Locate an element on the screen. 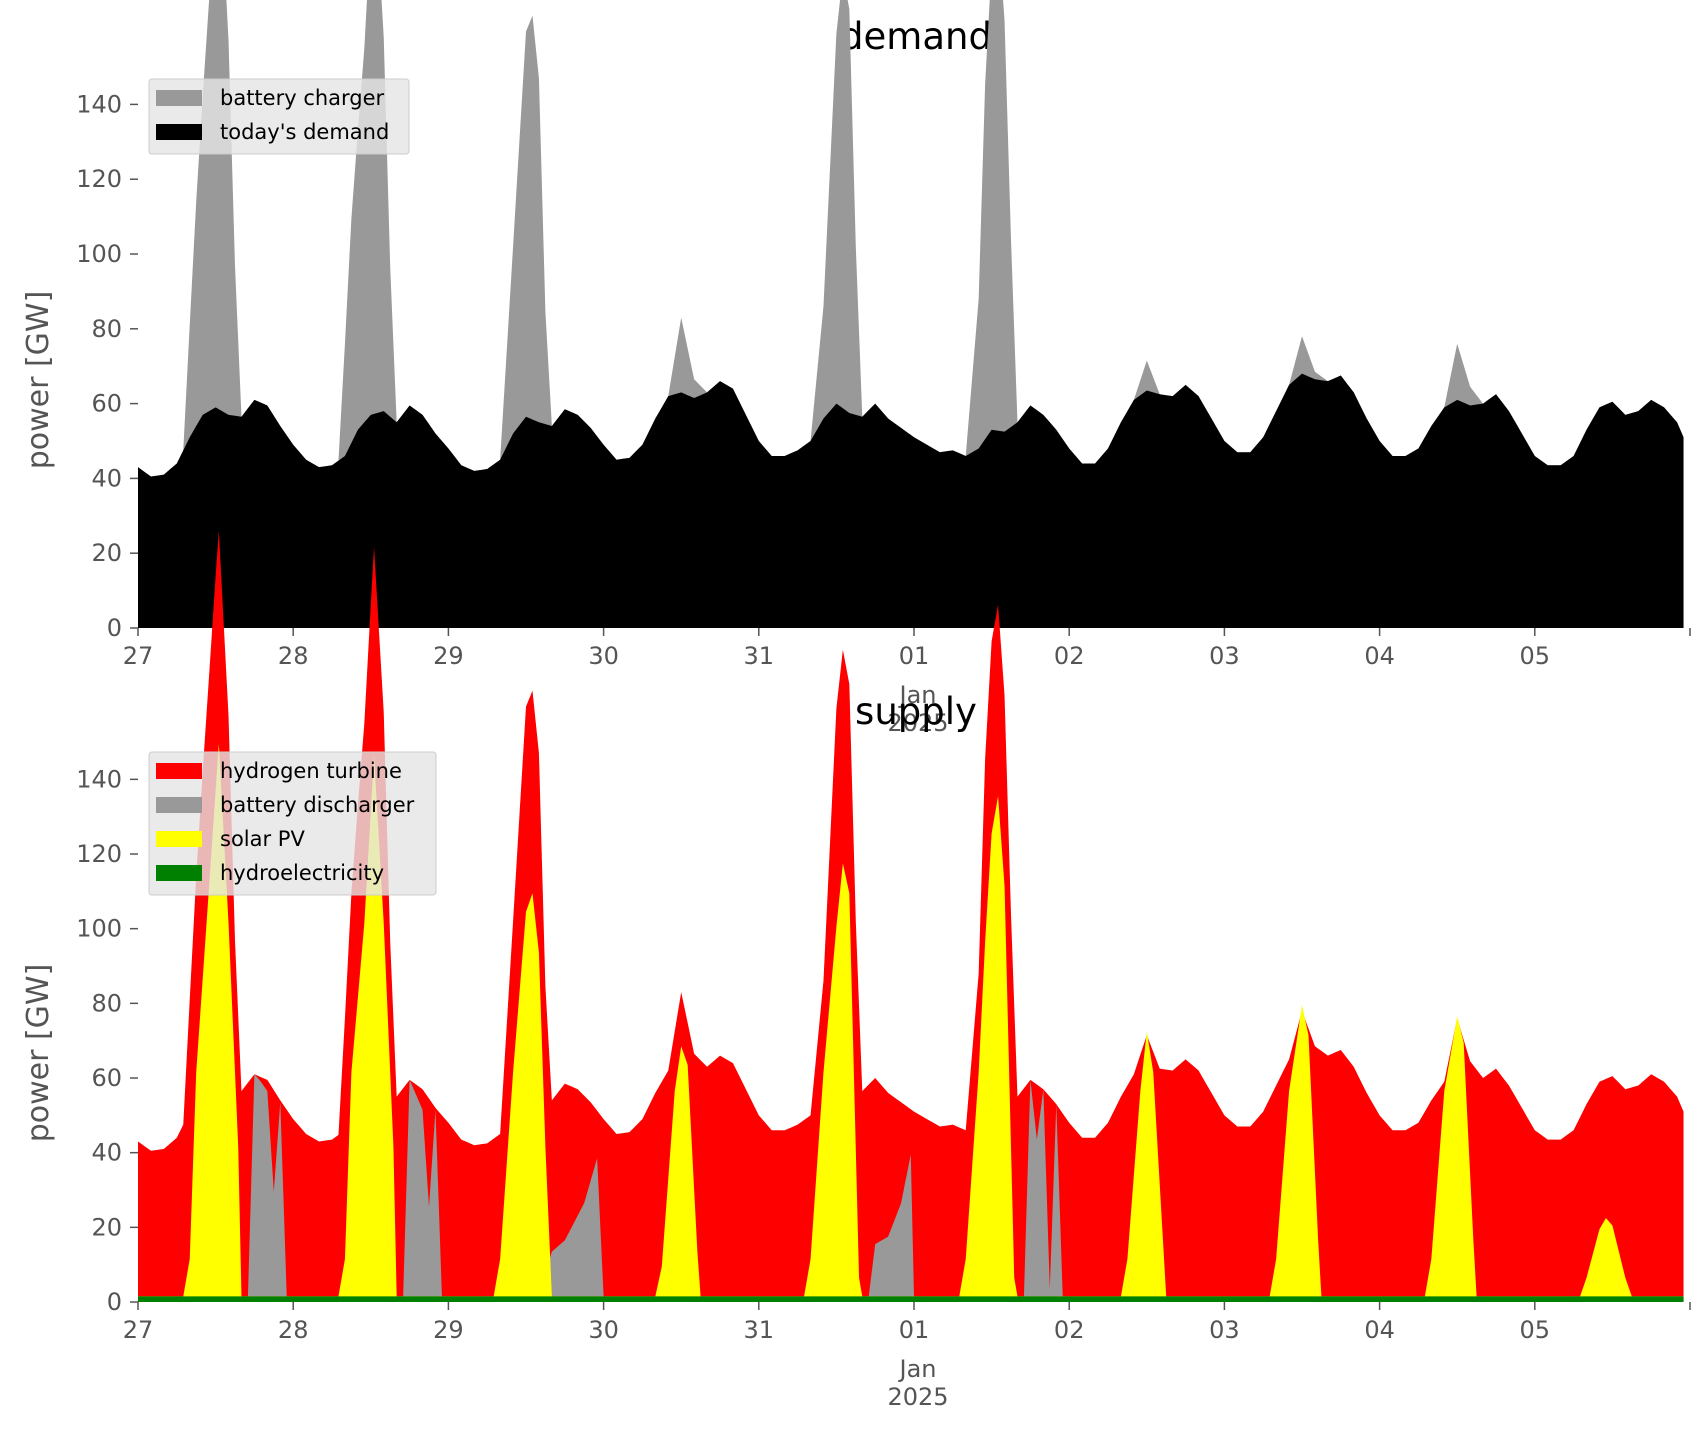  demand-x-month-label: Jan is located at coordinates (917, 695).